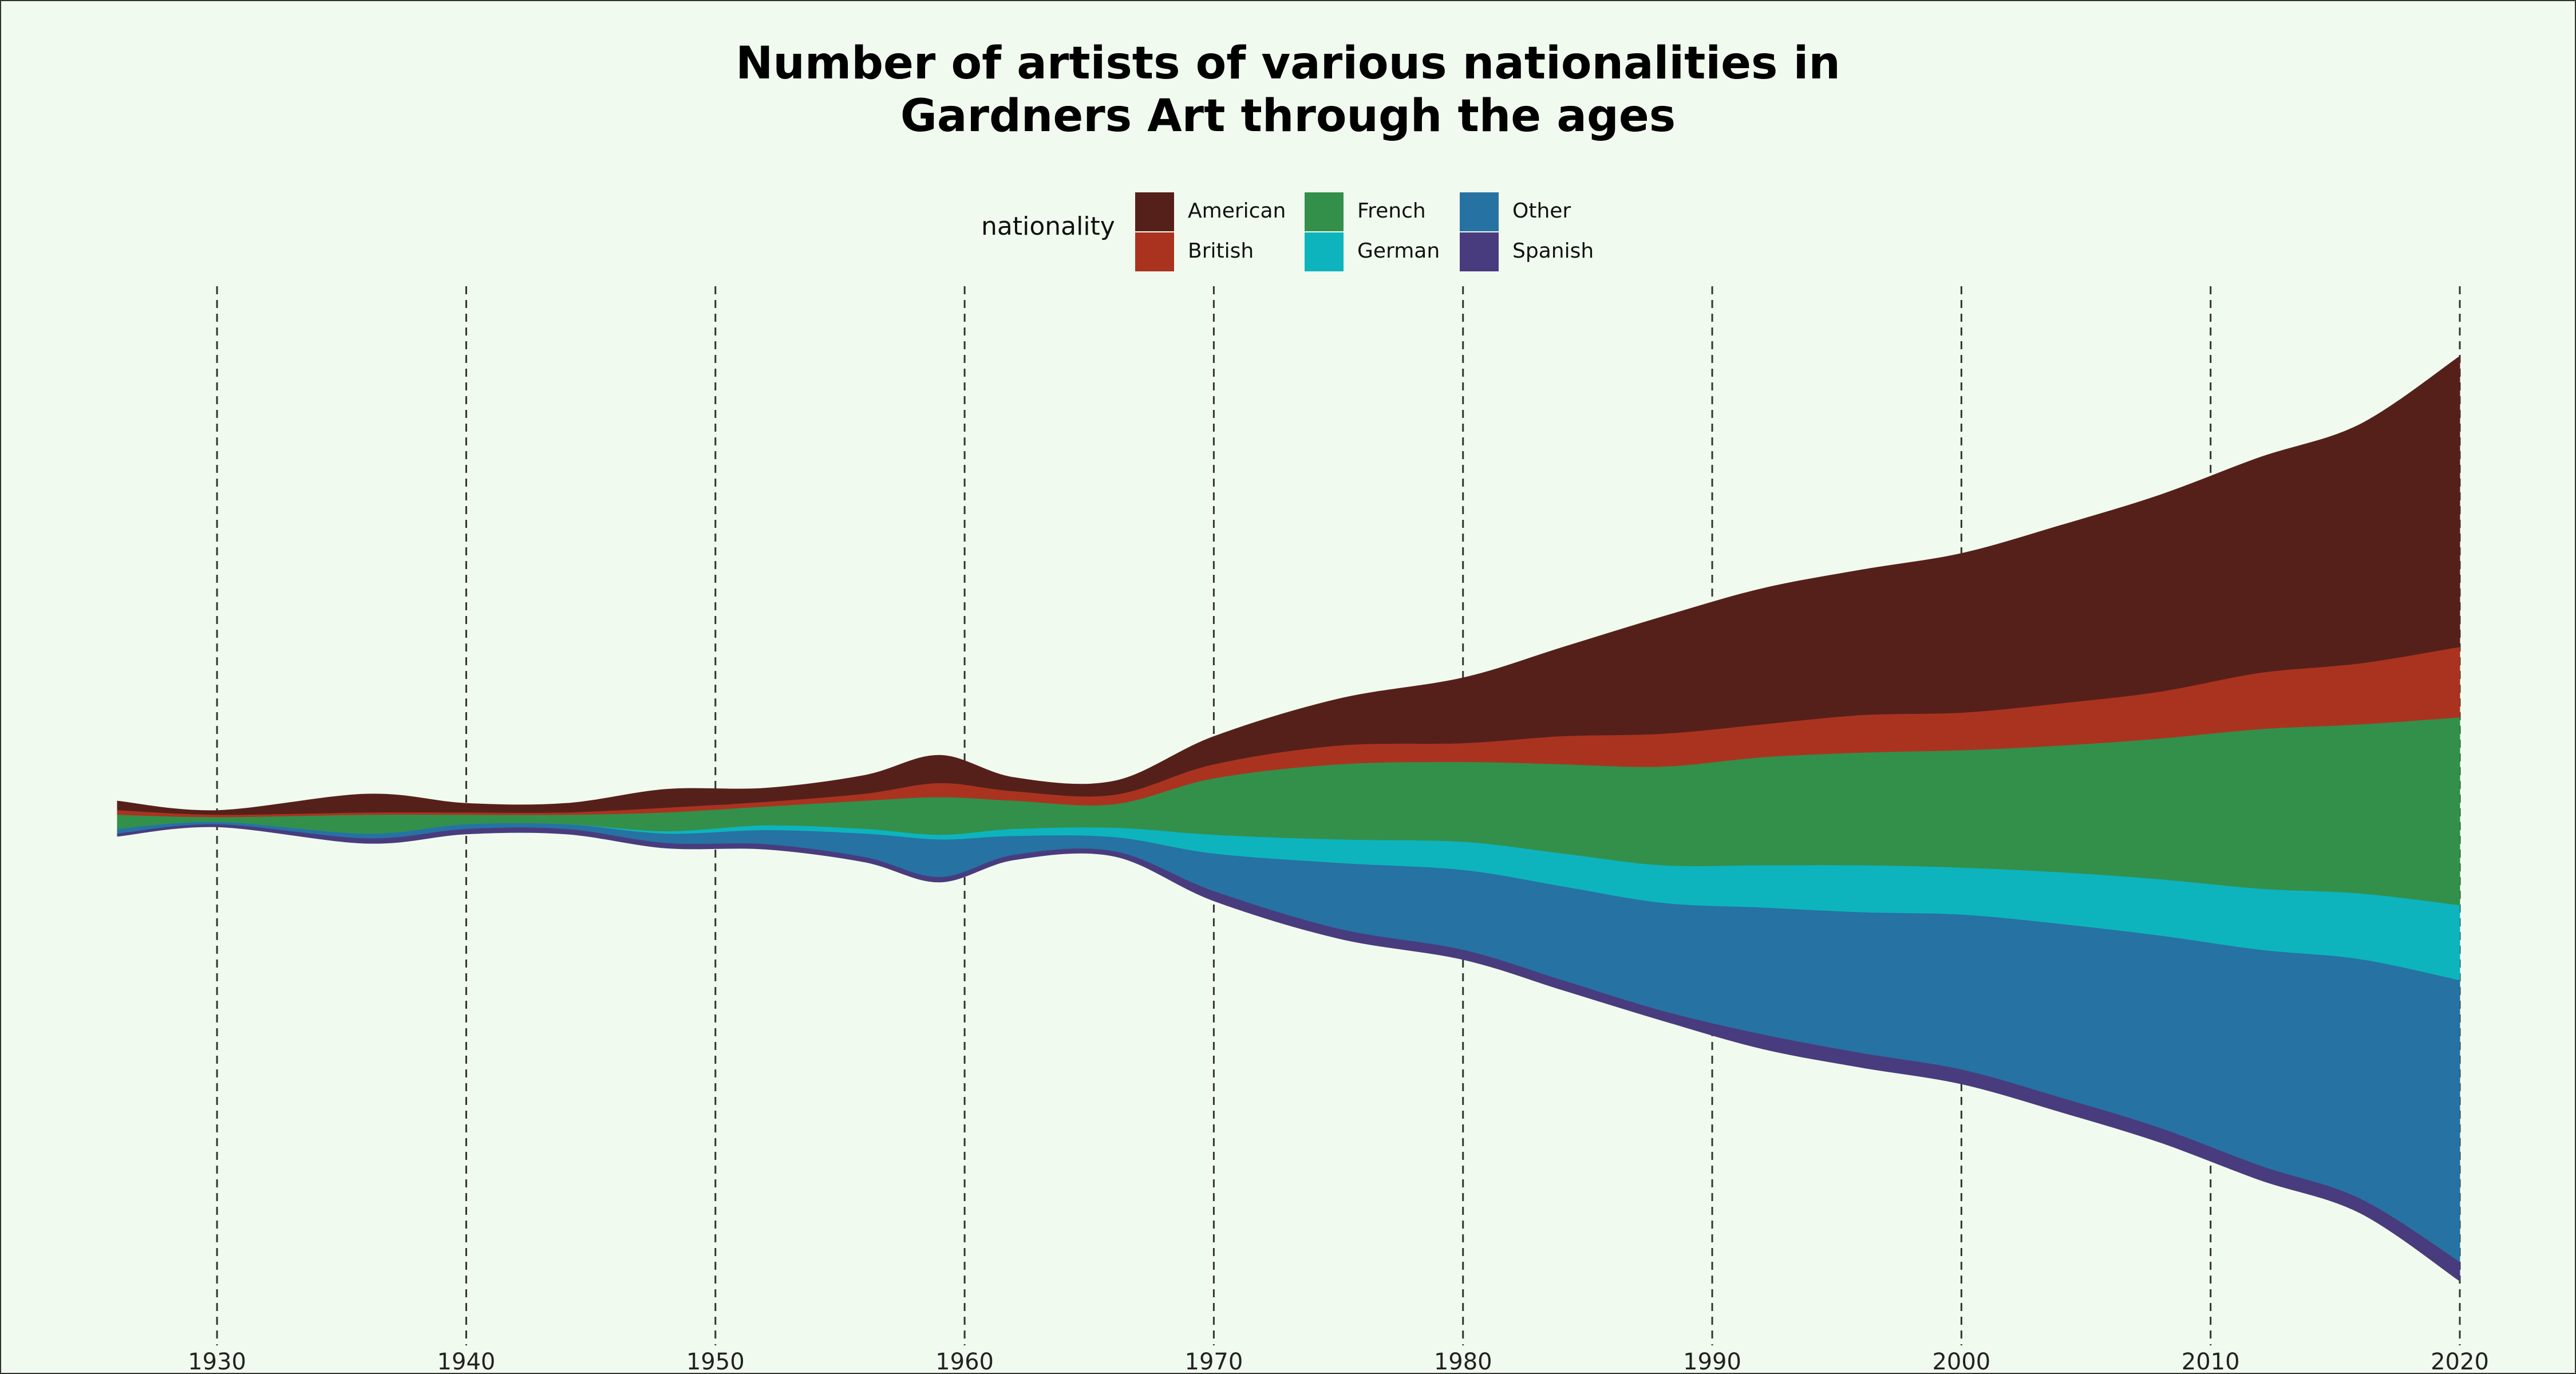 This screenshot has width=2576, height=1374. I want to click on legend-swatch-german, so click(1324, 251).